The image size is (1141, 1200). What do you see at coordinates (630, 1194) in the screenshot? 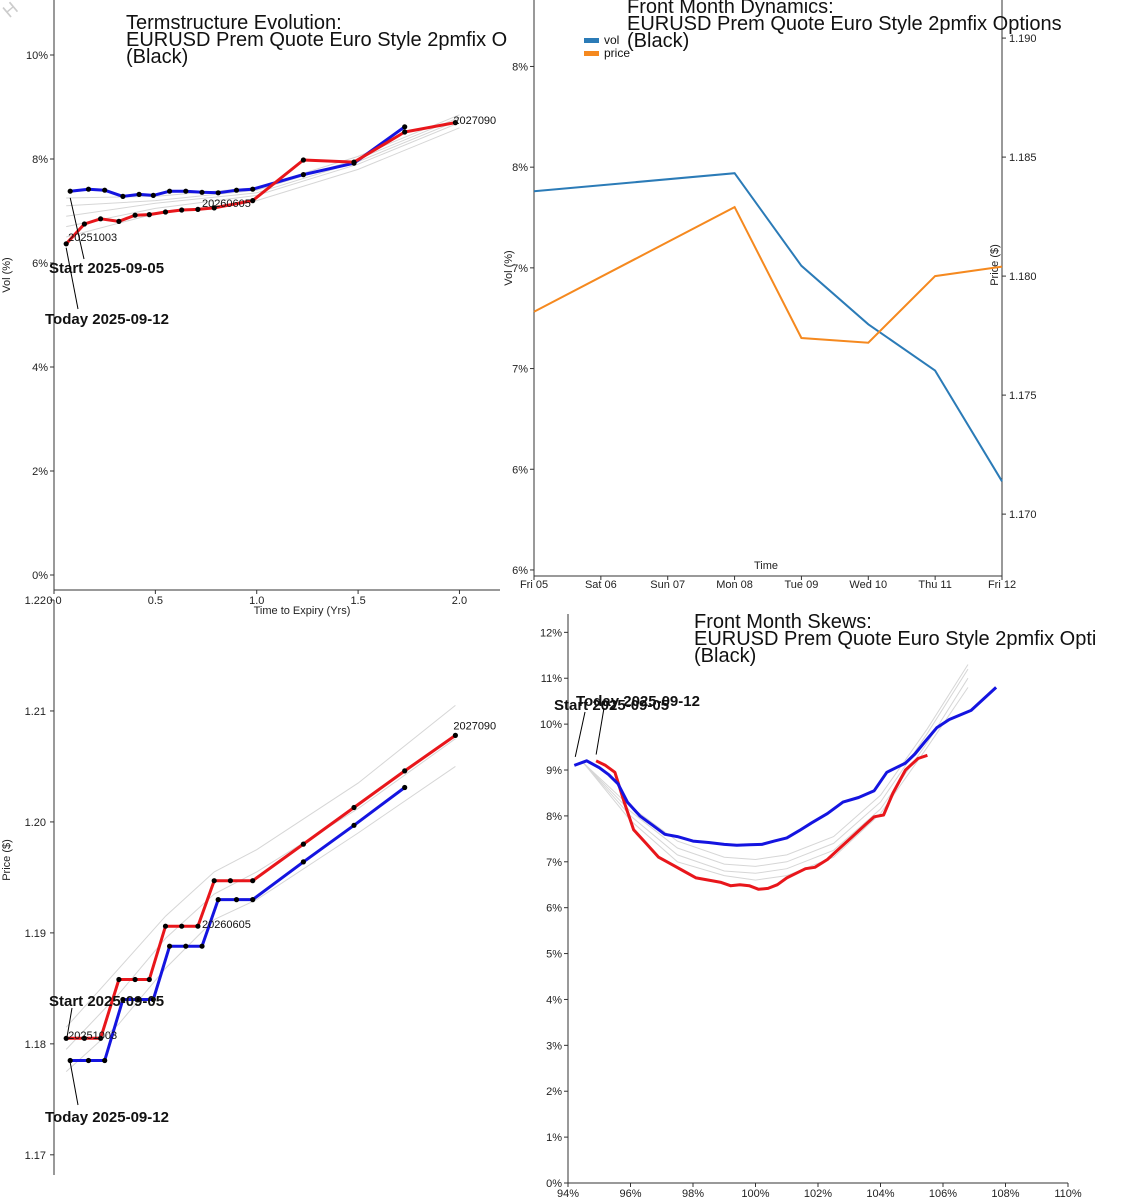
I see `x-tick-label: 96%` at bounding box center [630, 1194].